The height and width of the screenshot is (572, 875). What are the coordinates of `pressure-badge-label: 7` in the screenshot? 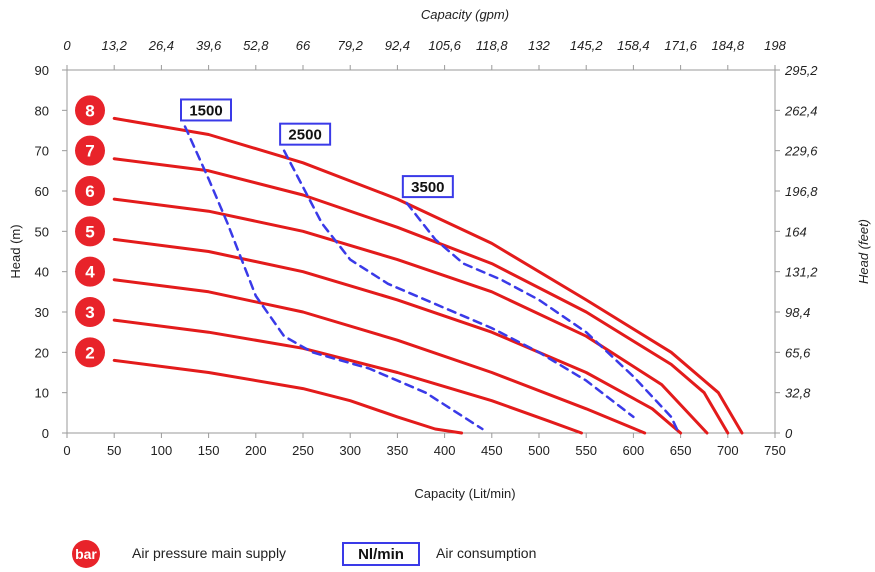 It's located at (89, 151).